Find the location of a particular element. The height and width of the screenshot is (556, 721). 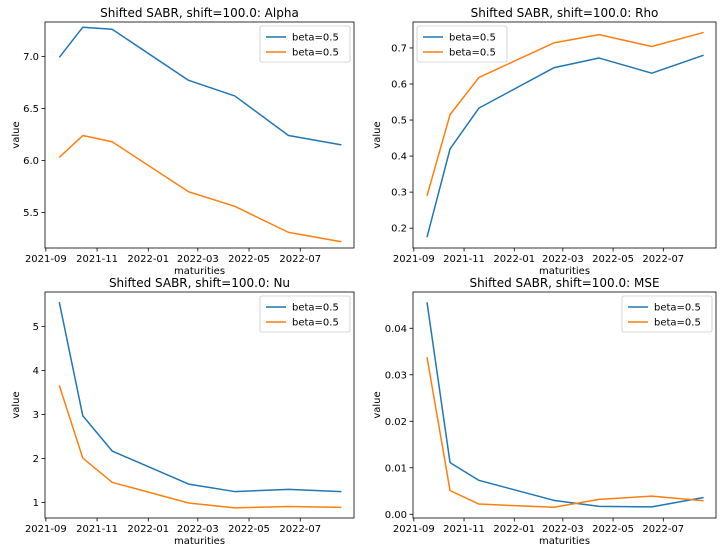

y-tick-label-0-4: 0.4 is located at coordinates (399, 157).